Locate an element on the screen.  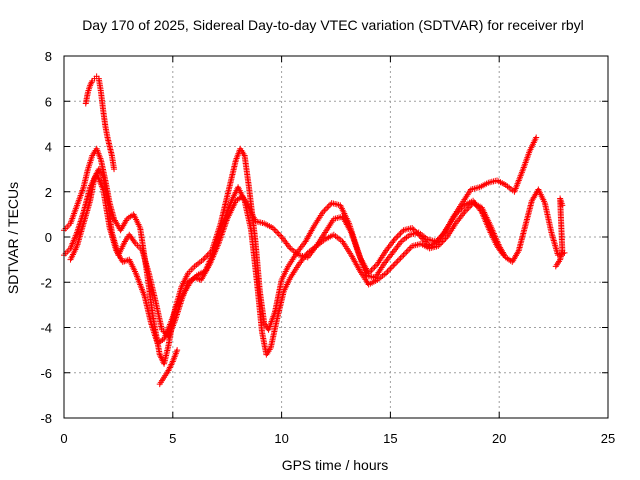
y-tick-label: -4 is located at coordinates (46, 328).